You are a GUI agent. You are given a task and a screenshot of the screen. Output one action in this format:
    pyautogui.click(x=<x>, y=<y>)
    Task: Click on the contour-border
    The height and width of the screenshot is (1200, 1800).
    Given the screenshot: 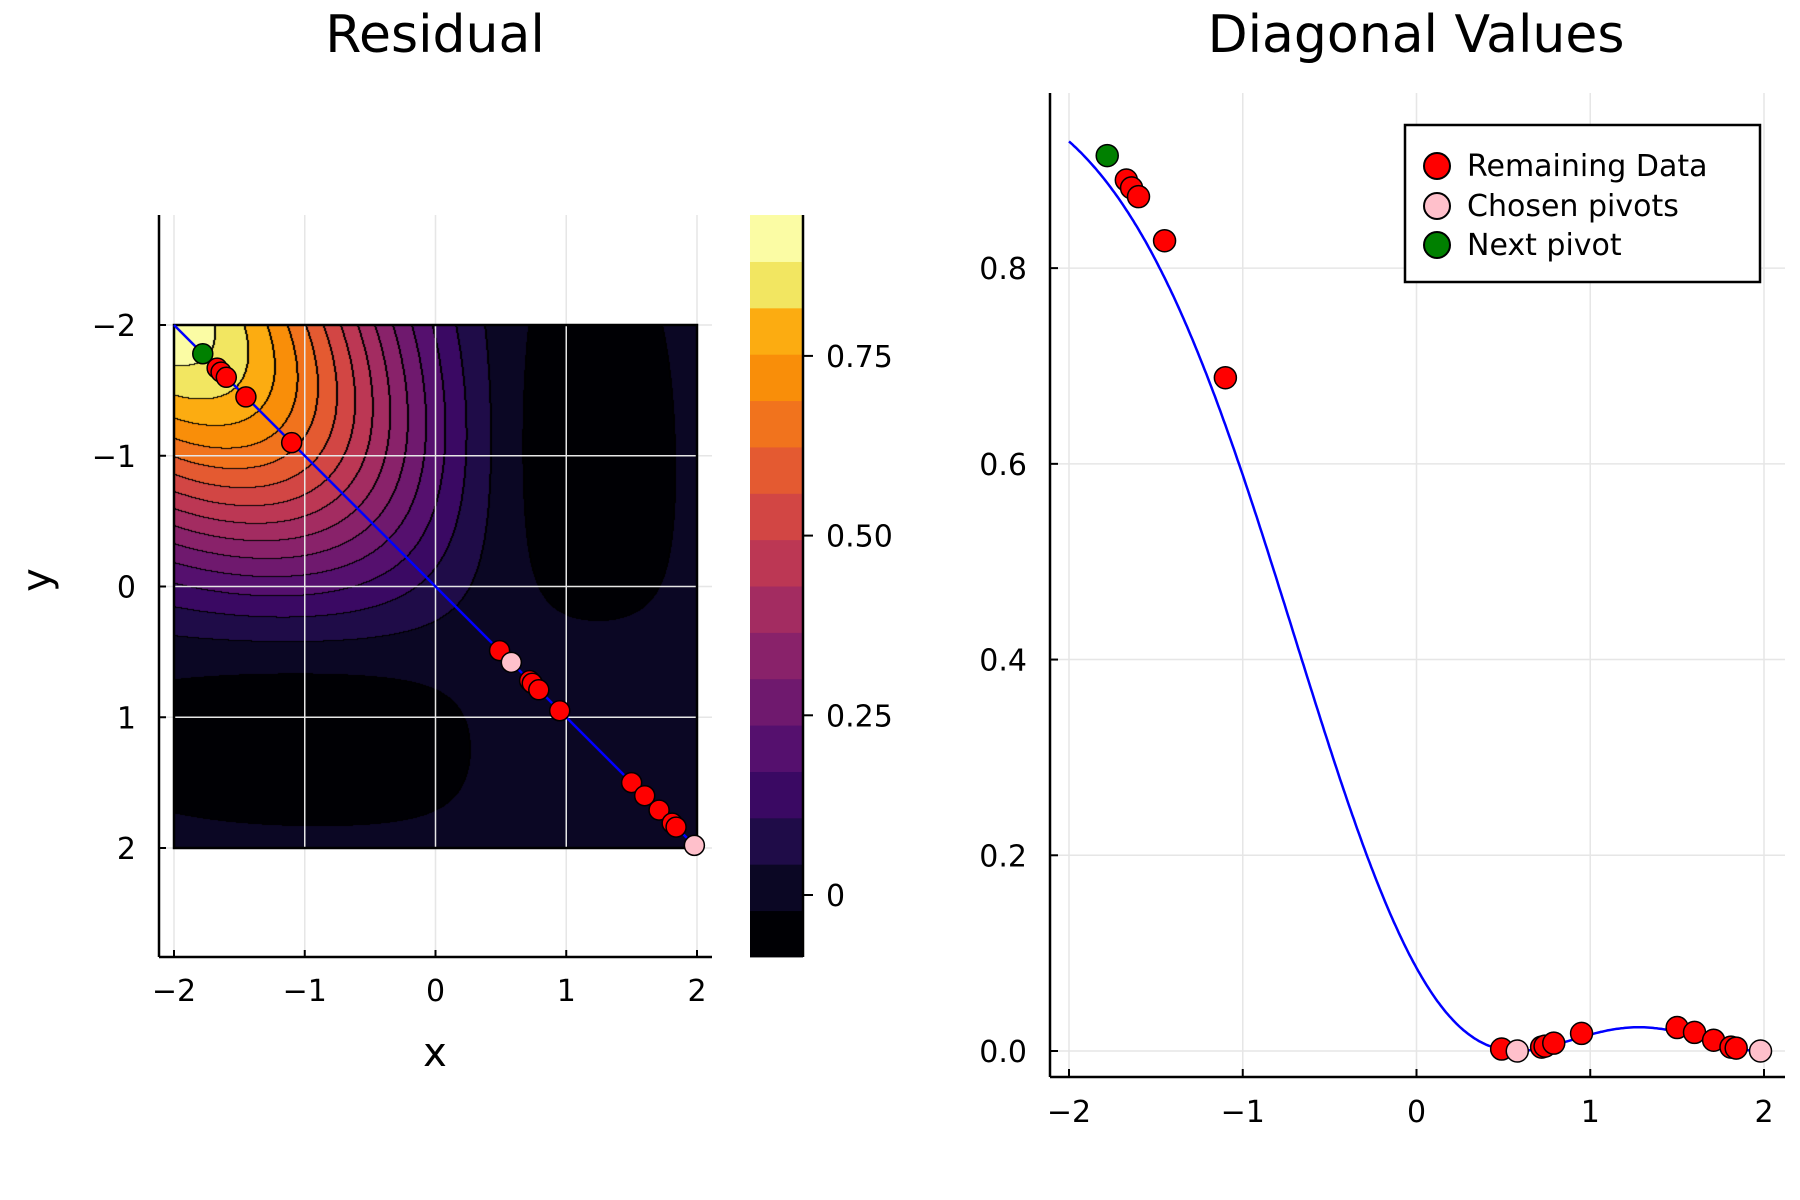 What is the action you would take?
    pyautogui.click(x=435, y=586)
    